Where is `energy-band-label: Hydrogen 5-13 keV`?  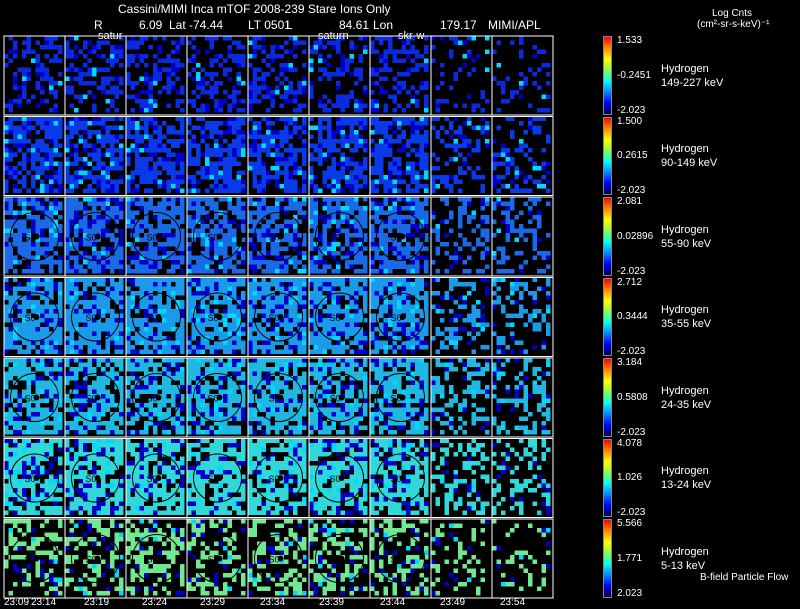
energy-band-label: Hydrogen 5-13 keV is located at coordinates (685, 559).